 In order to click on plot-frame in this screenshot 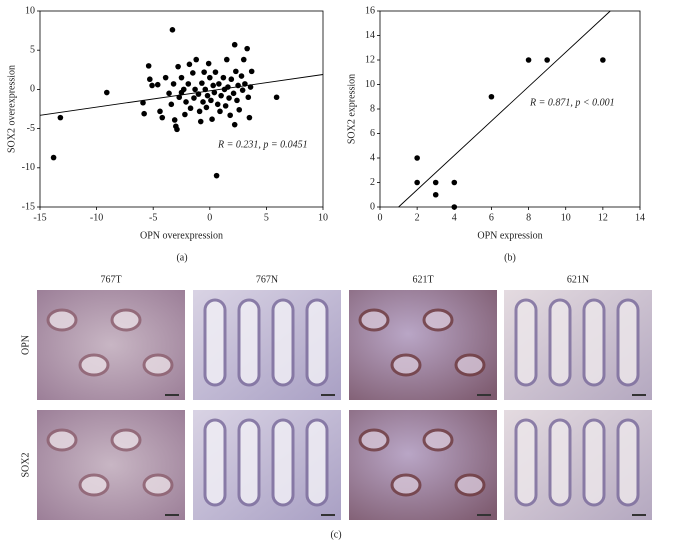, I will do `click(510, 109)`.